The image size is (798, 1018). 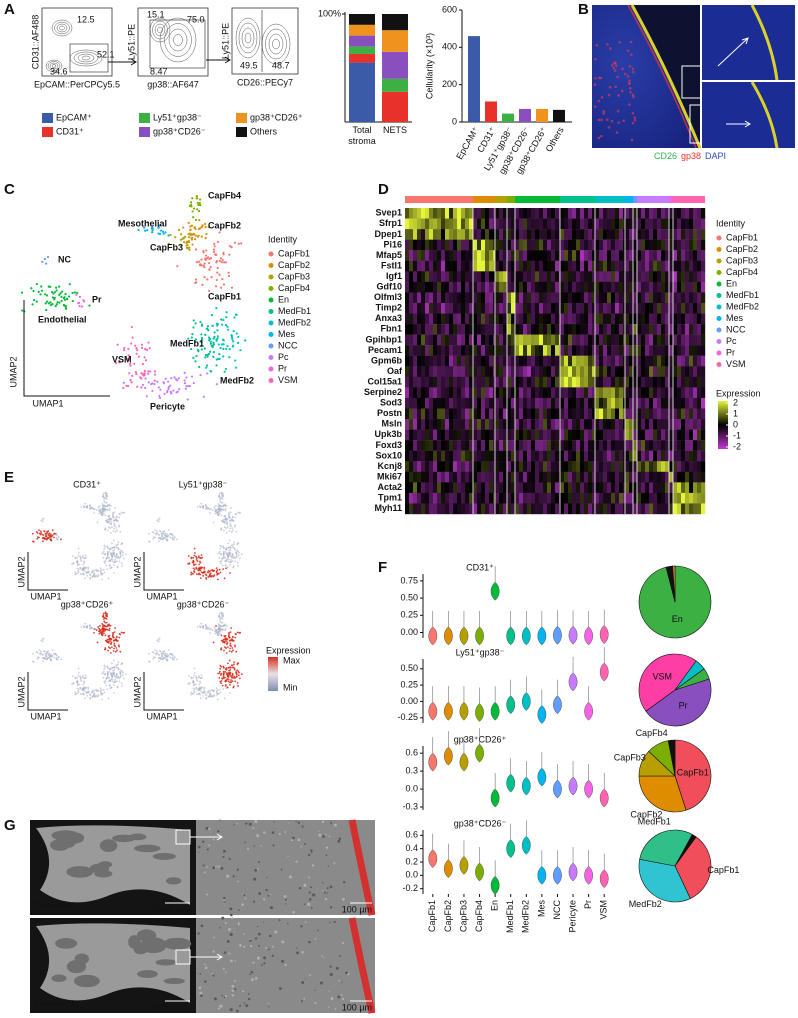 I want to click on gene-label: Gpihbp1, so click(x=384, y=339).